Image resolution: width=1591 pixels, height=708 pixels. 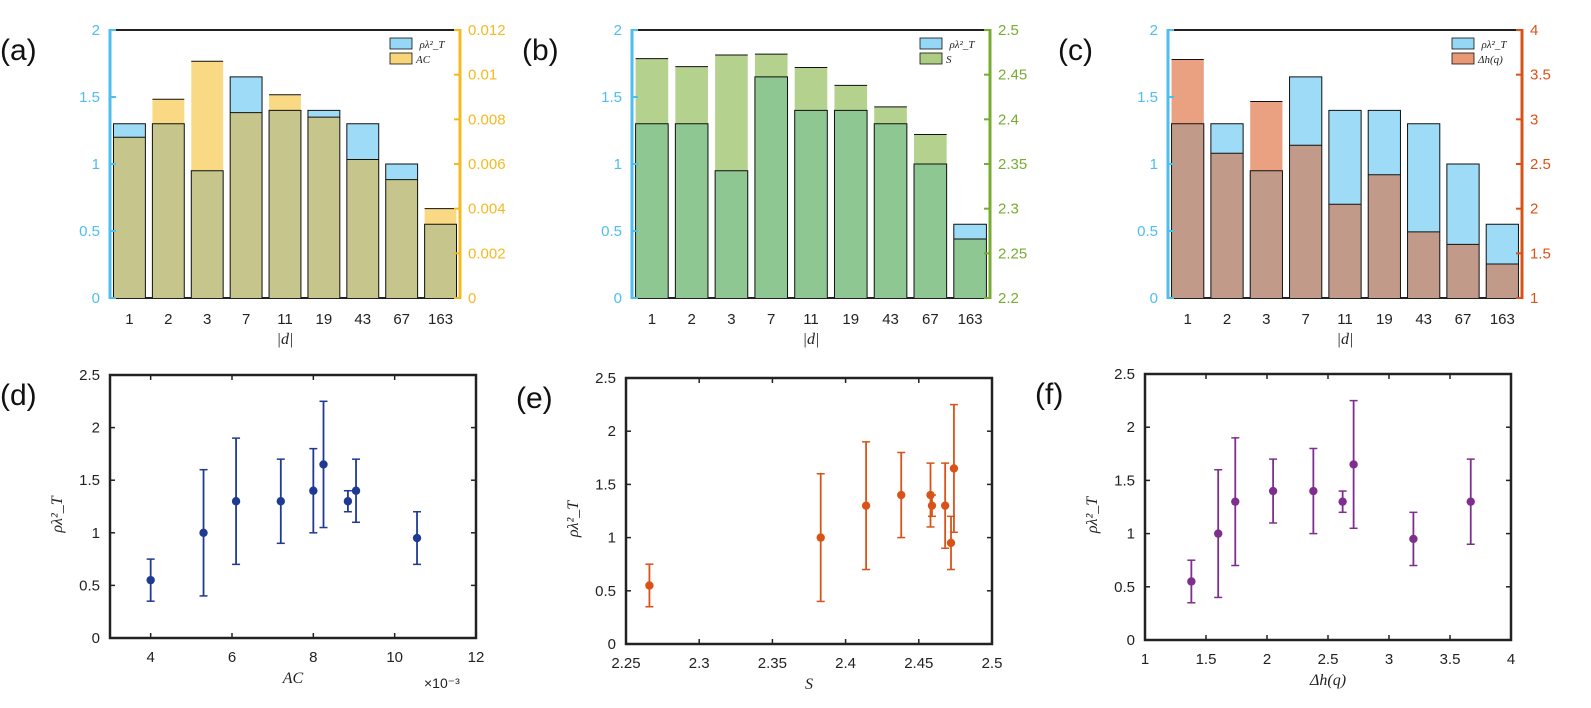 I want to click on x-tick-label: 19, so click(x=324, y=319).